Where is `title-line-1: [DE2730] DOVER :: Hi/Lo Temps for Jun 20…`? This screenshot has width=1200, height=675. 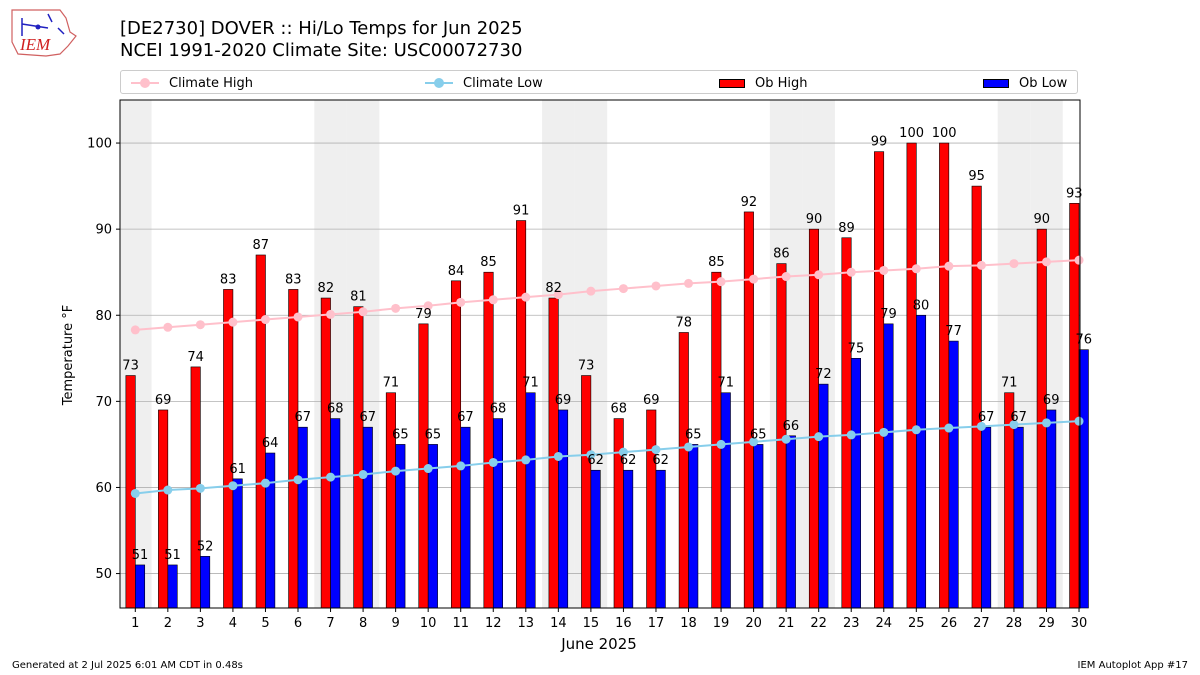 title-line-1: [DE2730] DOVER :: Hi/Lo Temps for Jun 20… is located at coordinates (321, 28).